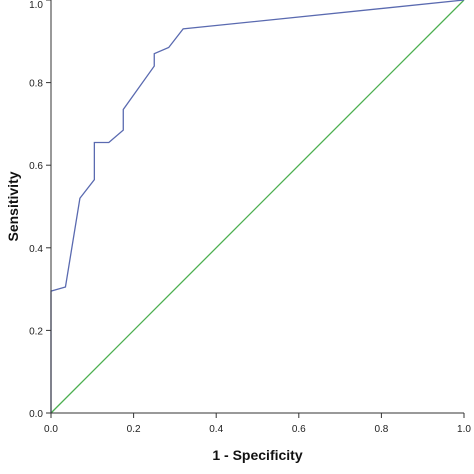  I want to click on y-tick-label: 1.0, so click(36, 5).